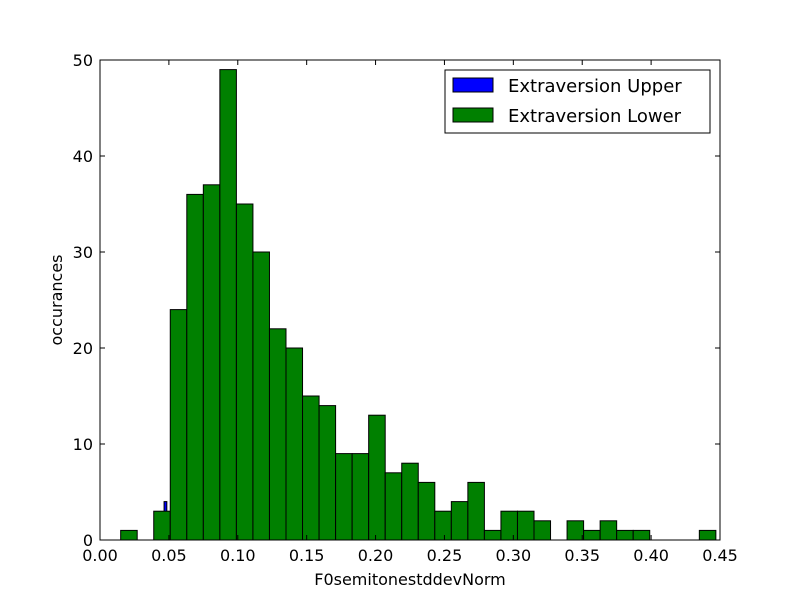 This screenshot has width=800, height=604. Describe the element at coordinates (473, 85) in the screenshot. I see `legend-swatch-extraversion-upper` at that location.